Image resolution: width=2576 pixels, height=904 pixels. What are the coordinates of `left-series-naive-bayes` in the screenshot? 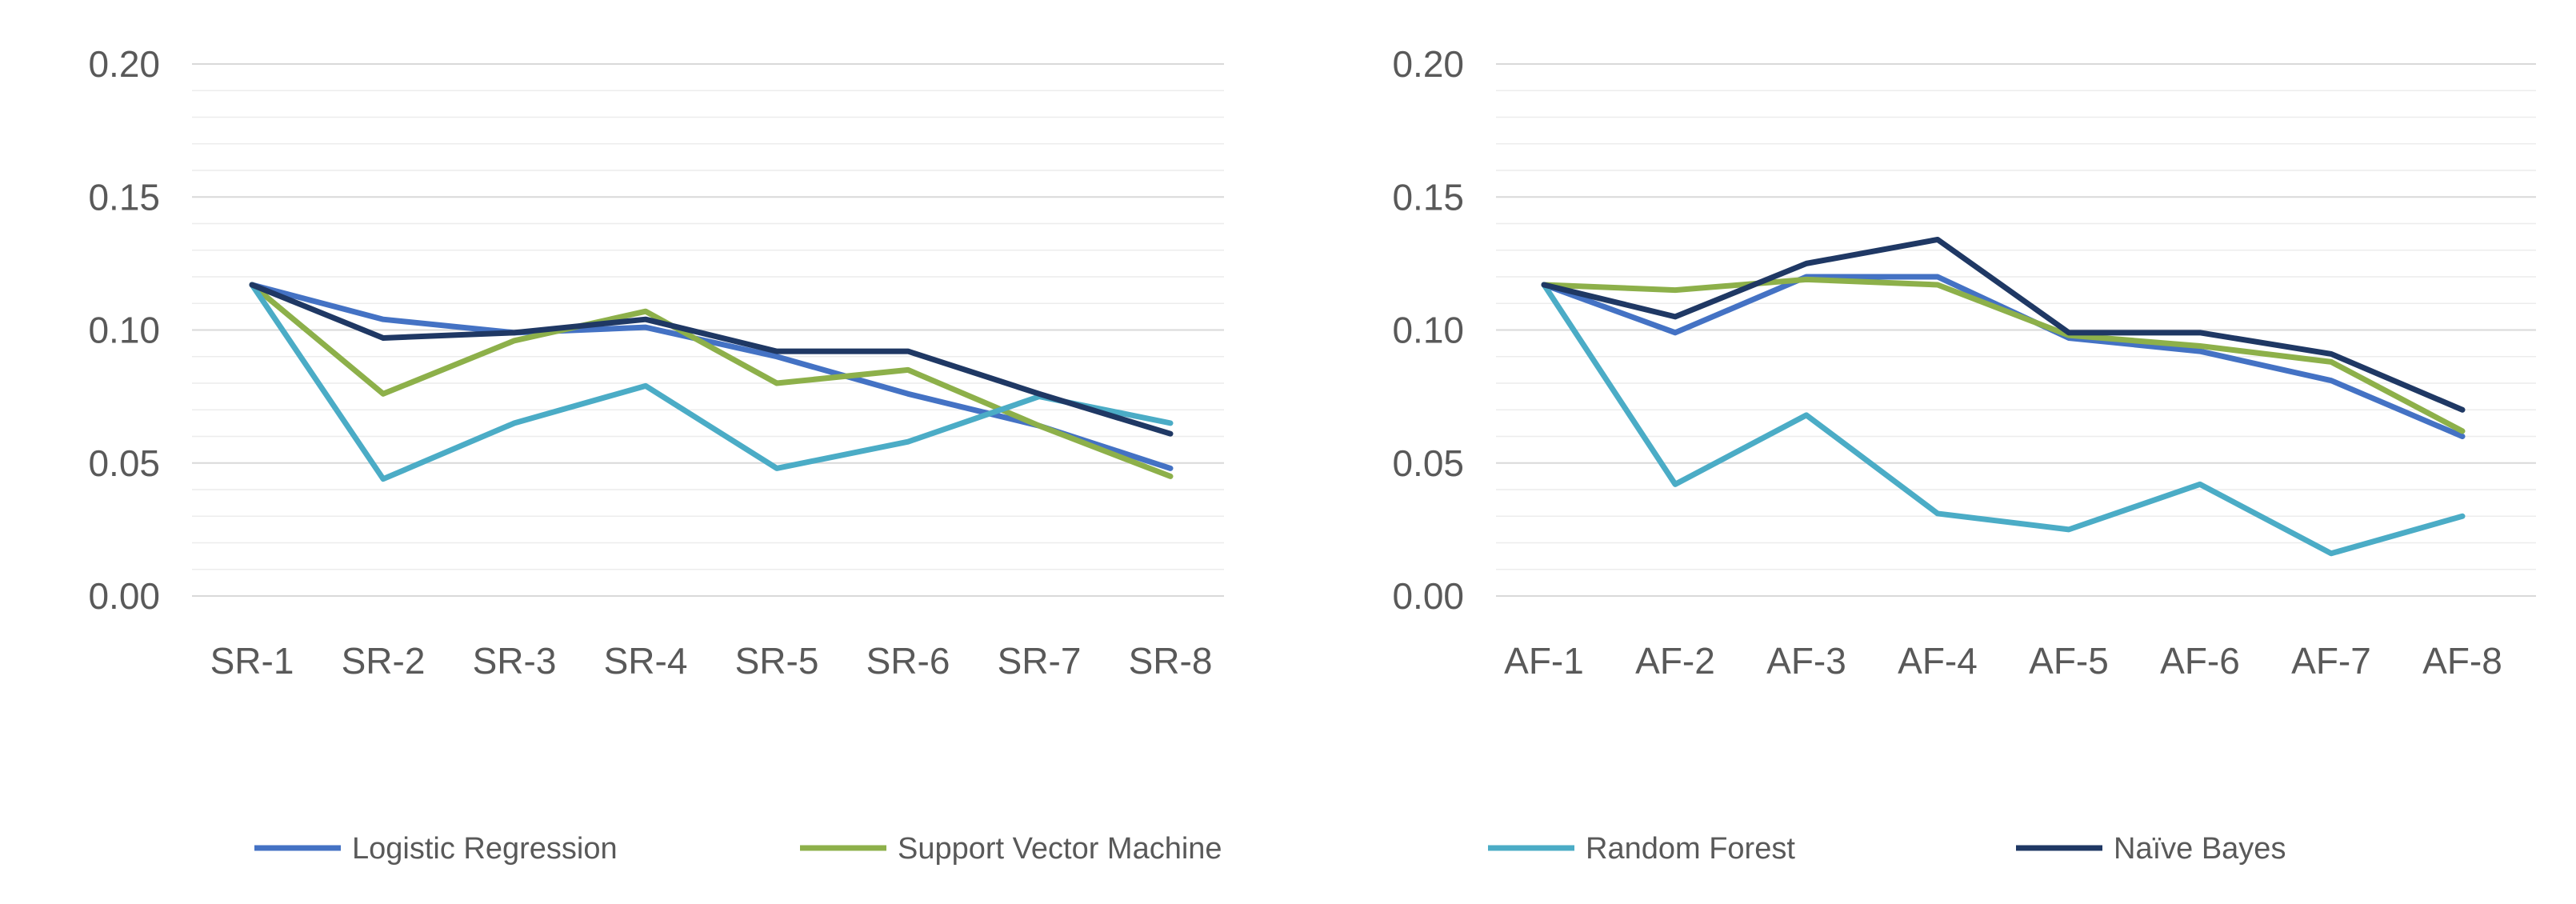 It's located at (711, 359).